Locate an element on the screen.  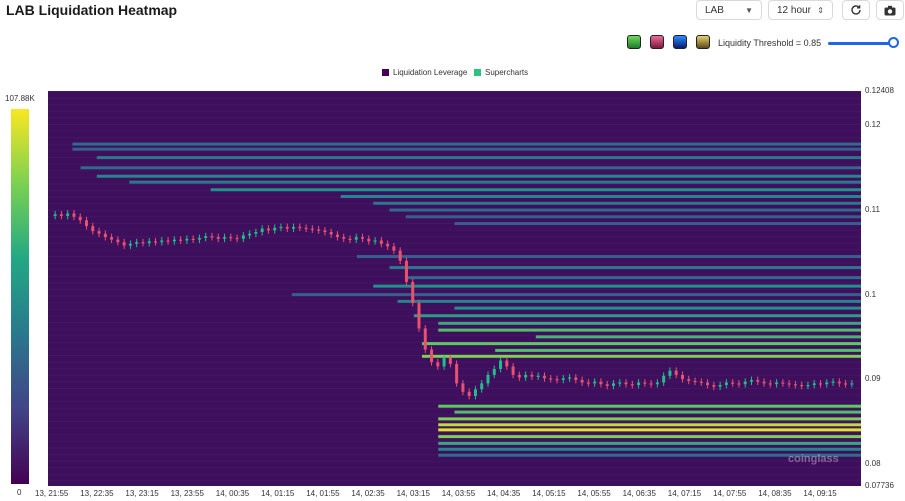
interval-select: 12 hour ⇕ is located at coordinates (800, 10).